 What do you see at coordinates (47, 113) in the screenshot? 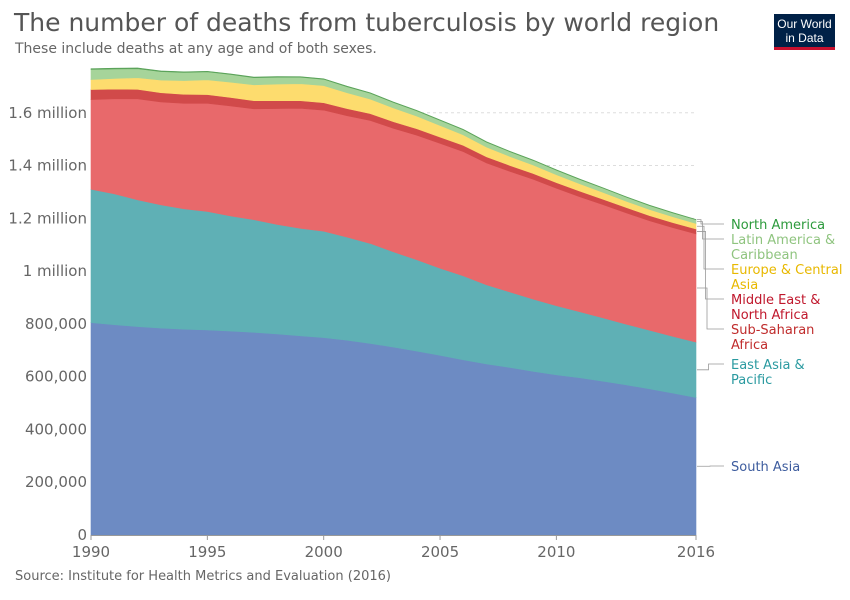
I see `y-tick-label: 1.6 million` at bounding box center [47, 113].